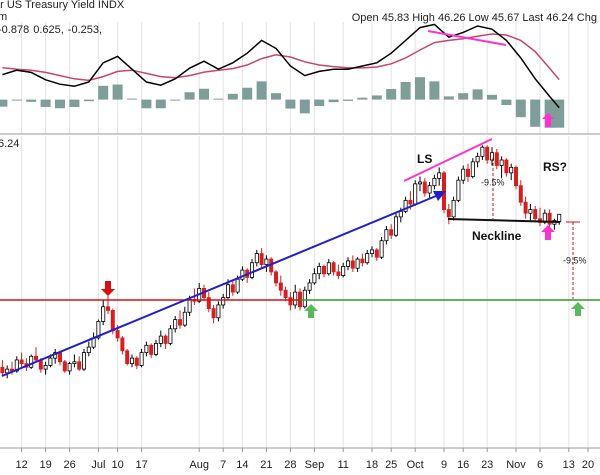 The height and width of the screenshot is (475, 600). Describe the element at coordinates (493, 182) in the screenshot. I see `annotation: -9.5%` at that location.